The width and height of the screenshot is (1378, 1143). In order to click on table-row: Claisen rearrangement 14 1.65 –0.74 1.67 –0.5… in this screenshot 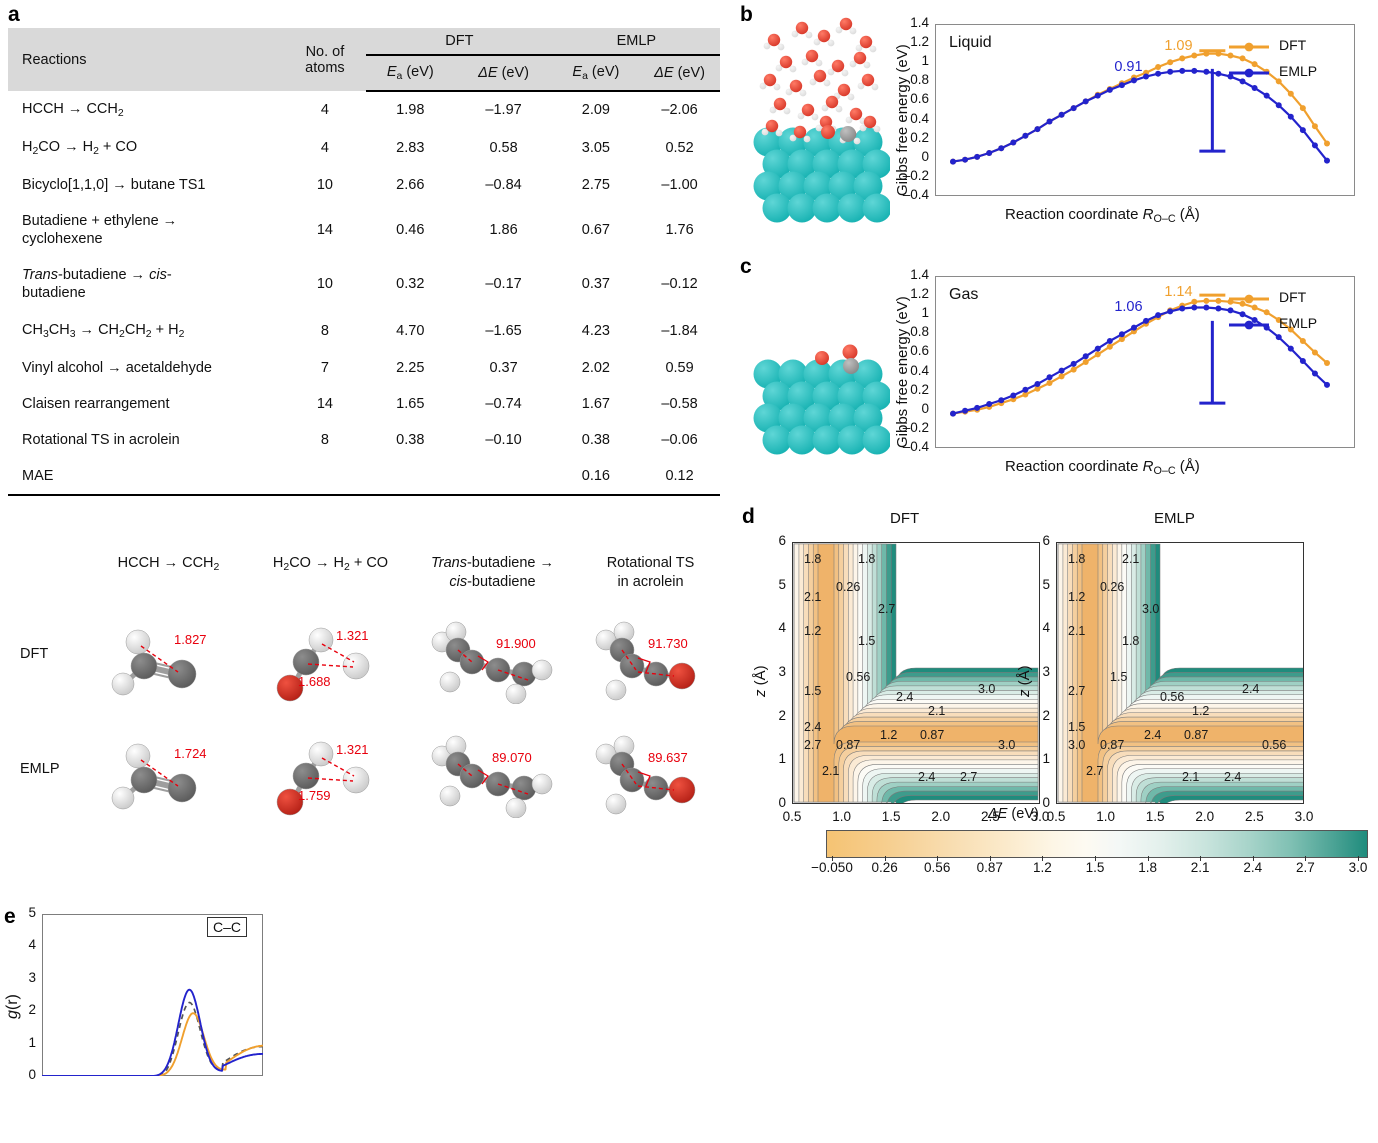, I will do `click(364, 404)`.